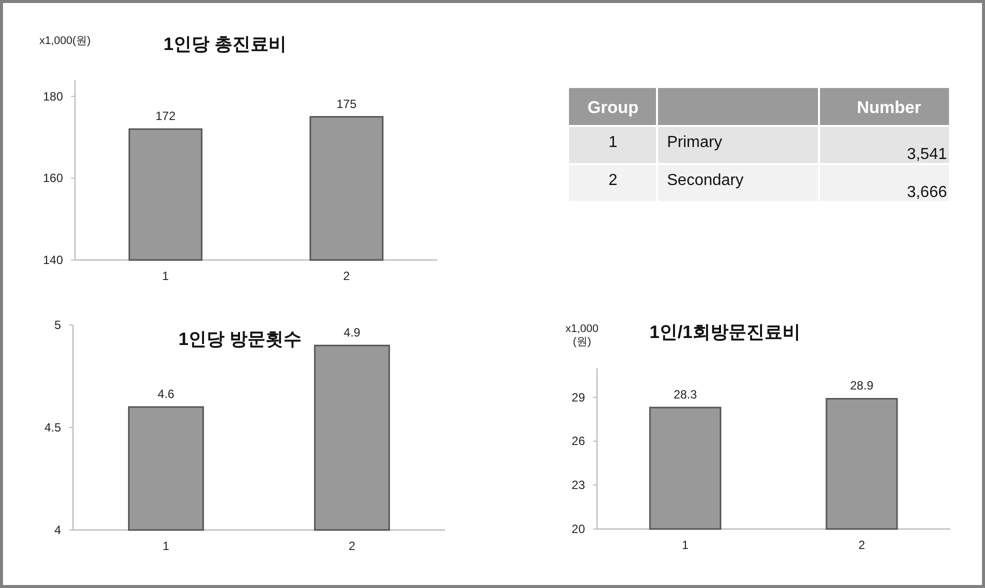 The image size is (985, 588). What do you see at coordinates (166, 394) in the screenshot?
I see `data-label: 4.6` at bounding box center [166, 394].